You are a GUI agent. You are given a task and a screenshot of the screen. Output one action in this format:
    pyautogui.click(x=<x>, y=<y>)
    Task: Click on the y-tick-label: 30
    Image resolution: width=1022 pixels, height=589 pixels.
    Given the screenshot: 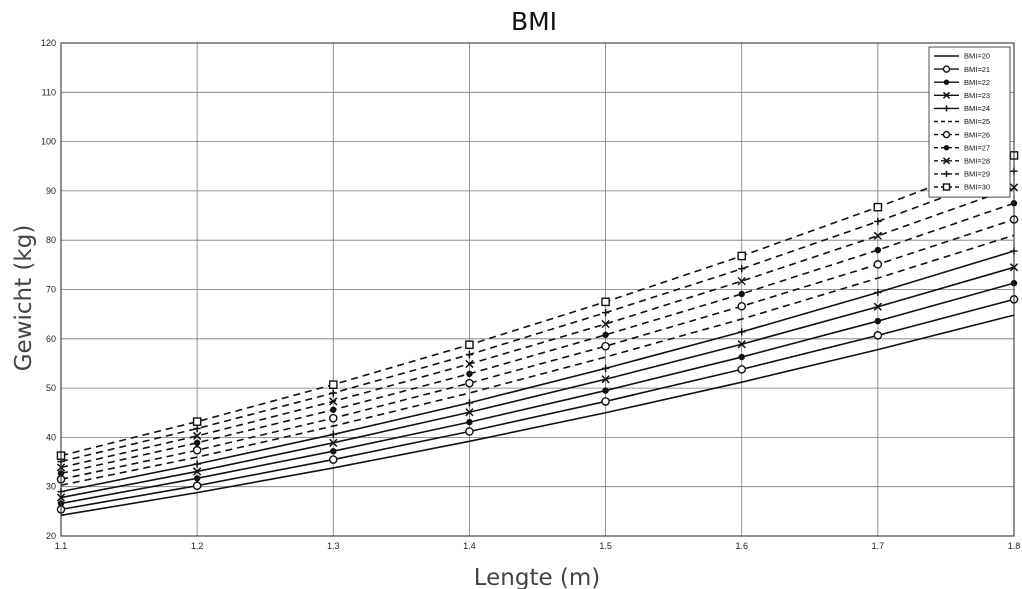 What is the action you would take?
    pyautogui.click(x=51, y=487)
    